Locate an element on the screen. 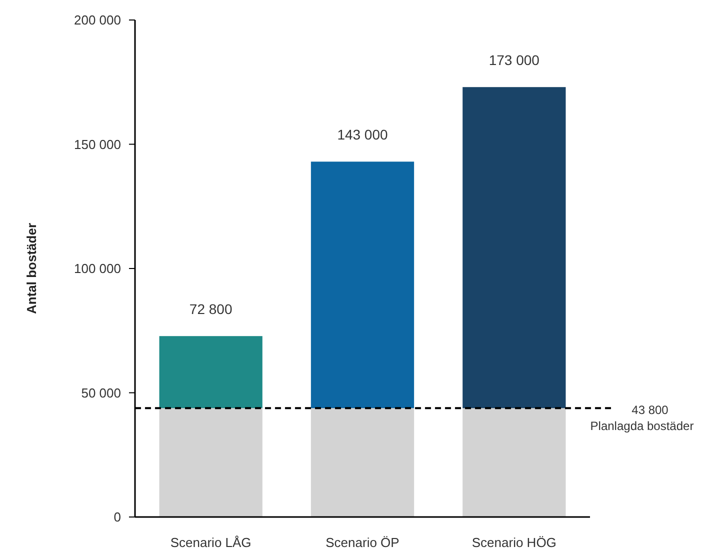 Image resolution: width=703 pixels, height=560 pixels. ref-line-label: 43 800 Planlagda bostäder is located at coordinates (642, 418).